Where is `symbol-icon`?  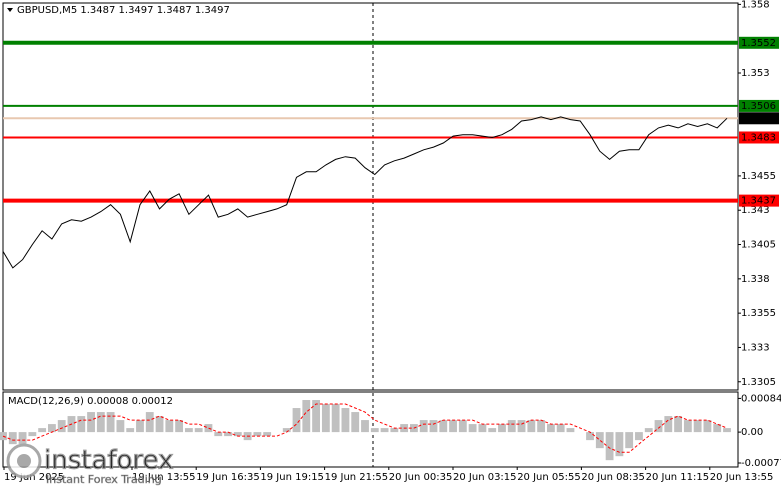
symbol-icon is located at coordinates (10, 10).